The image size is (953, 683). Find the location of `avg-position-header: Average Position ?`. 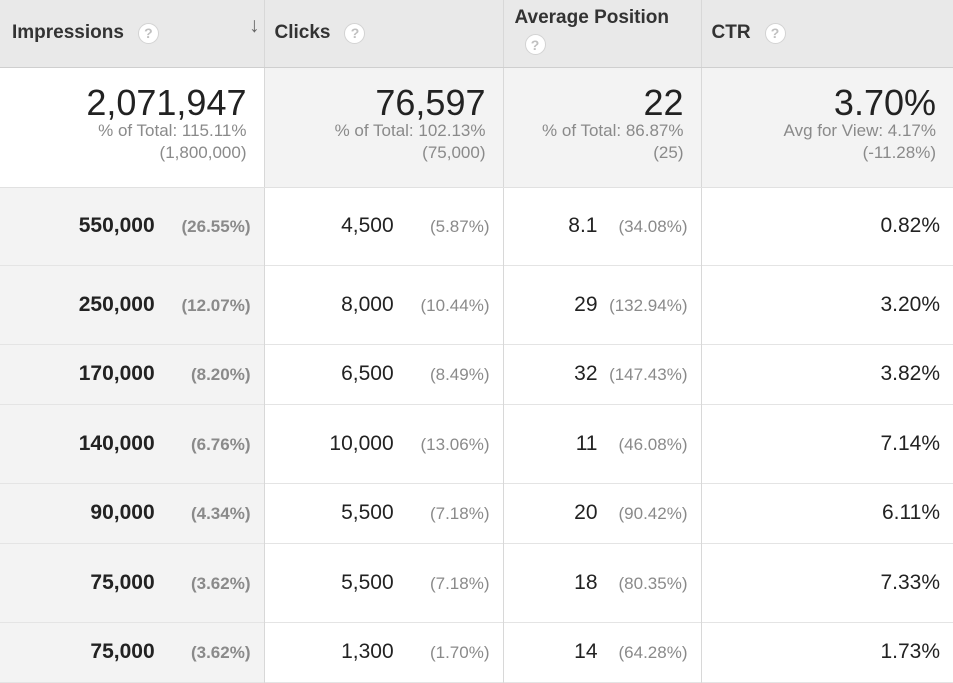

avg-position-header: Average Position ? is located at coordinates (602, 34).